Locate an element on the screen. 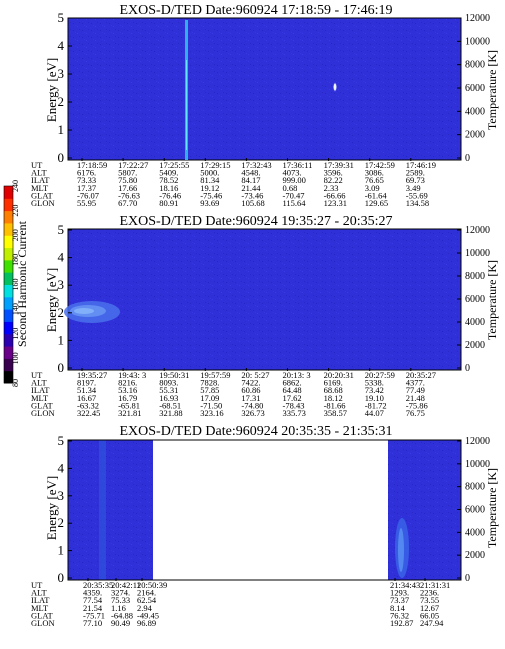 This screenshot has height=649, width=505. ephemeris-cell: 8197. is located at coordinates (86, 383).